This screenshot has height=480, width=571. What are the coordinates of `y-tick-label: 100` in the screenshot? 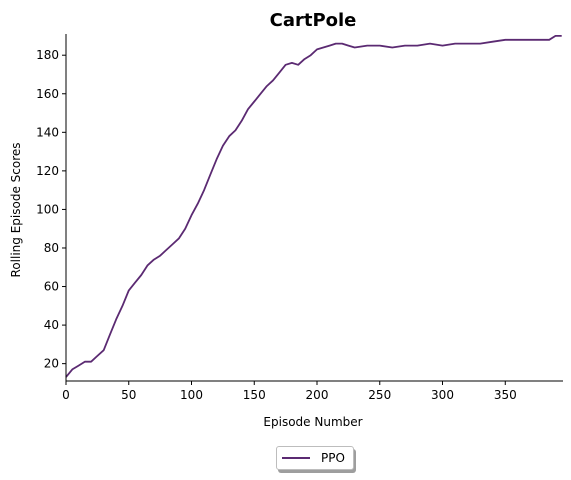 It's located at (47, 209).